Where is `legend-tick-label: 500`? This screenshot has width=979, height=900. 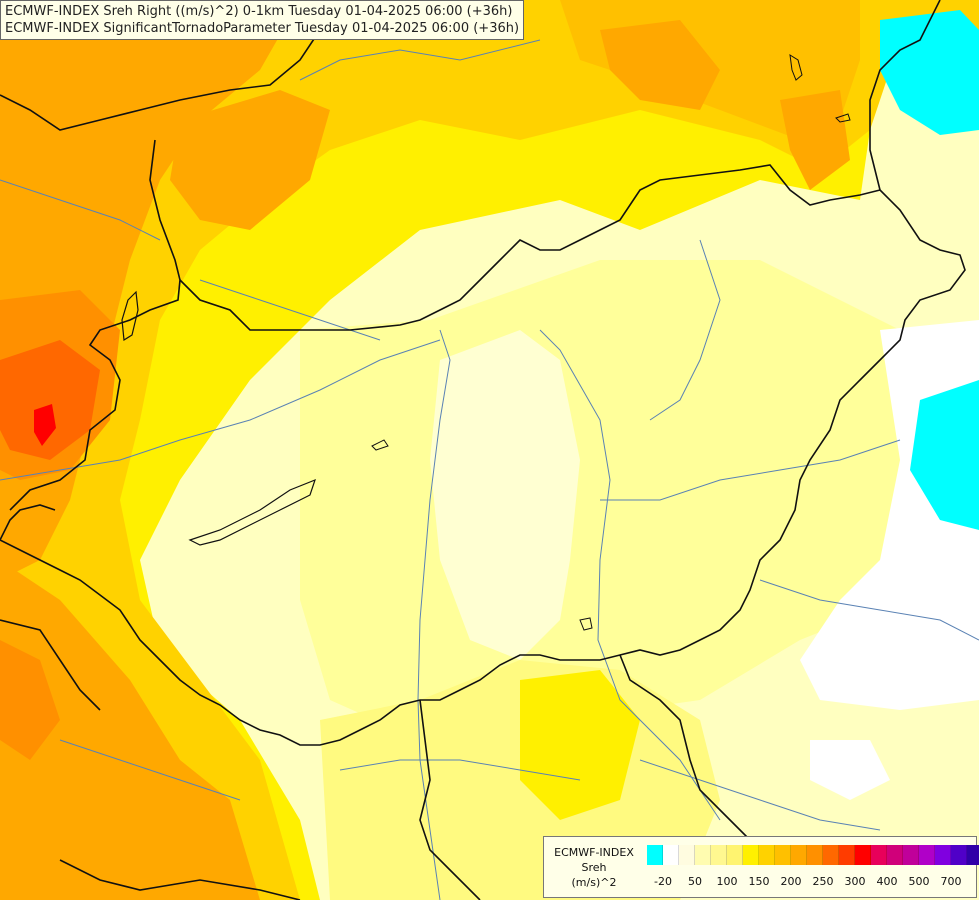 legend-tick-label: 500 is located at coordinates (919, 881).